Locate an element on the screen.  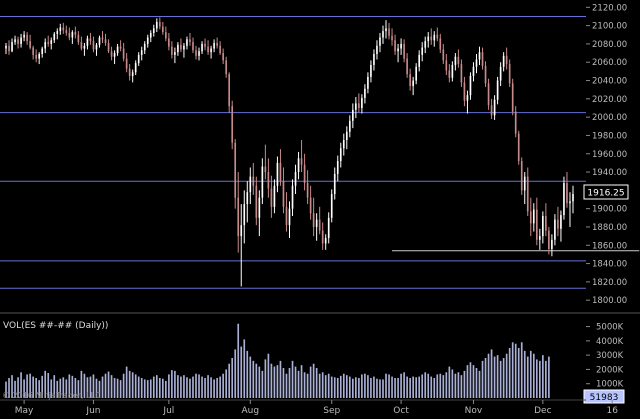
price-tick-label: 2100.00 is located at coordinates (609, 27).